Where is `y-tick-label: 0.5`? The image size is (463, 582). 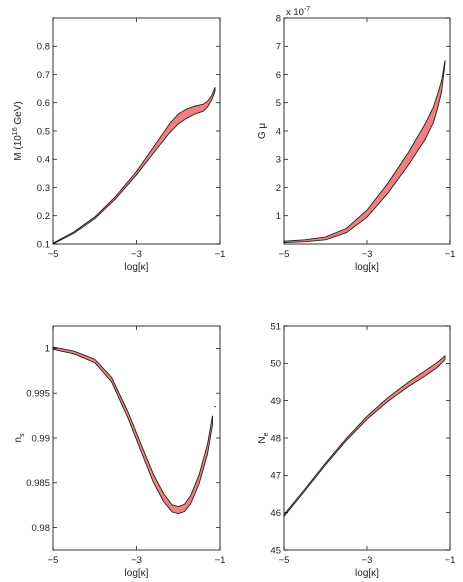
y-tick-label: 0.5 is located at coordinates (43, 131).